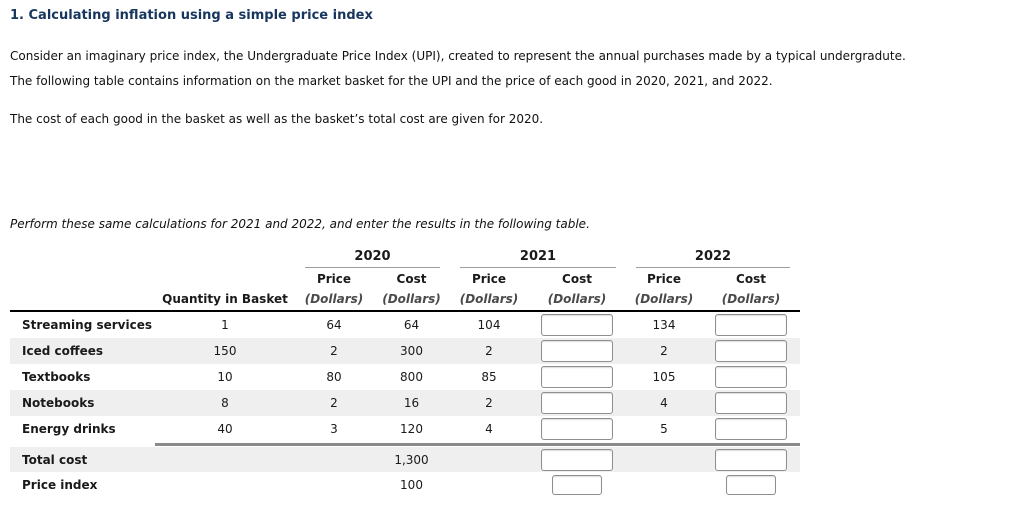  What do you see at coordinates (334, 325) in the screenshot?
I see `price-2020-cell: 64` at bounding box center [334, 325].